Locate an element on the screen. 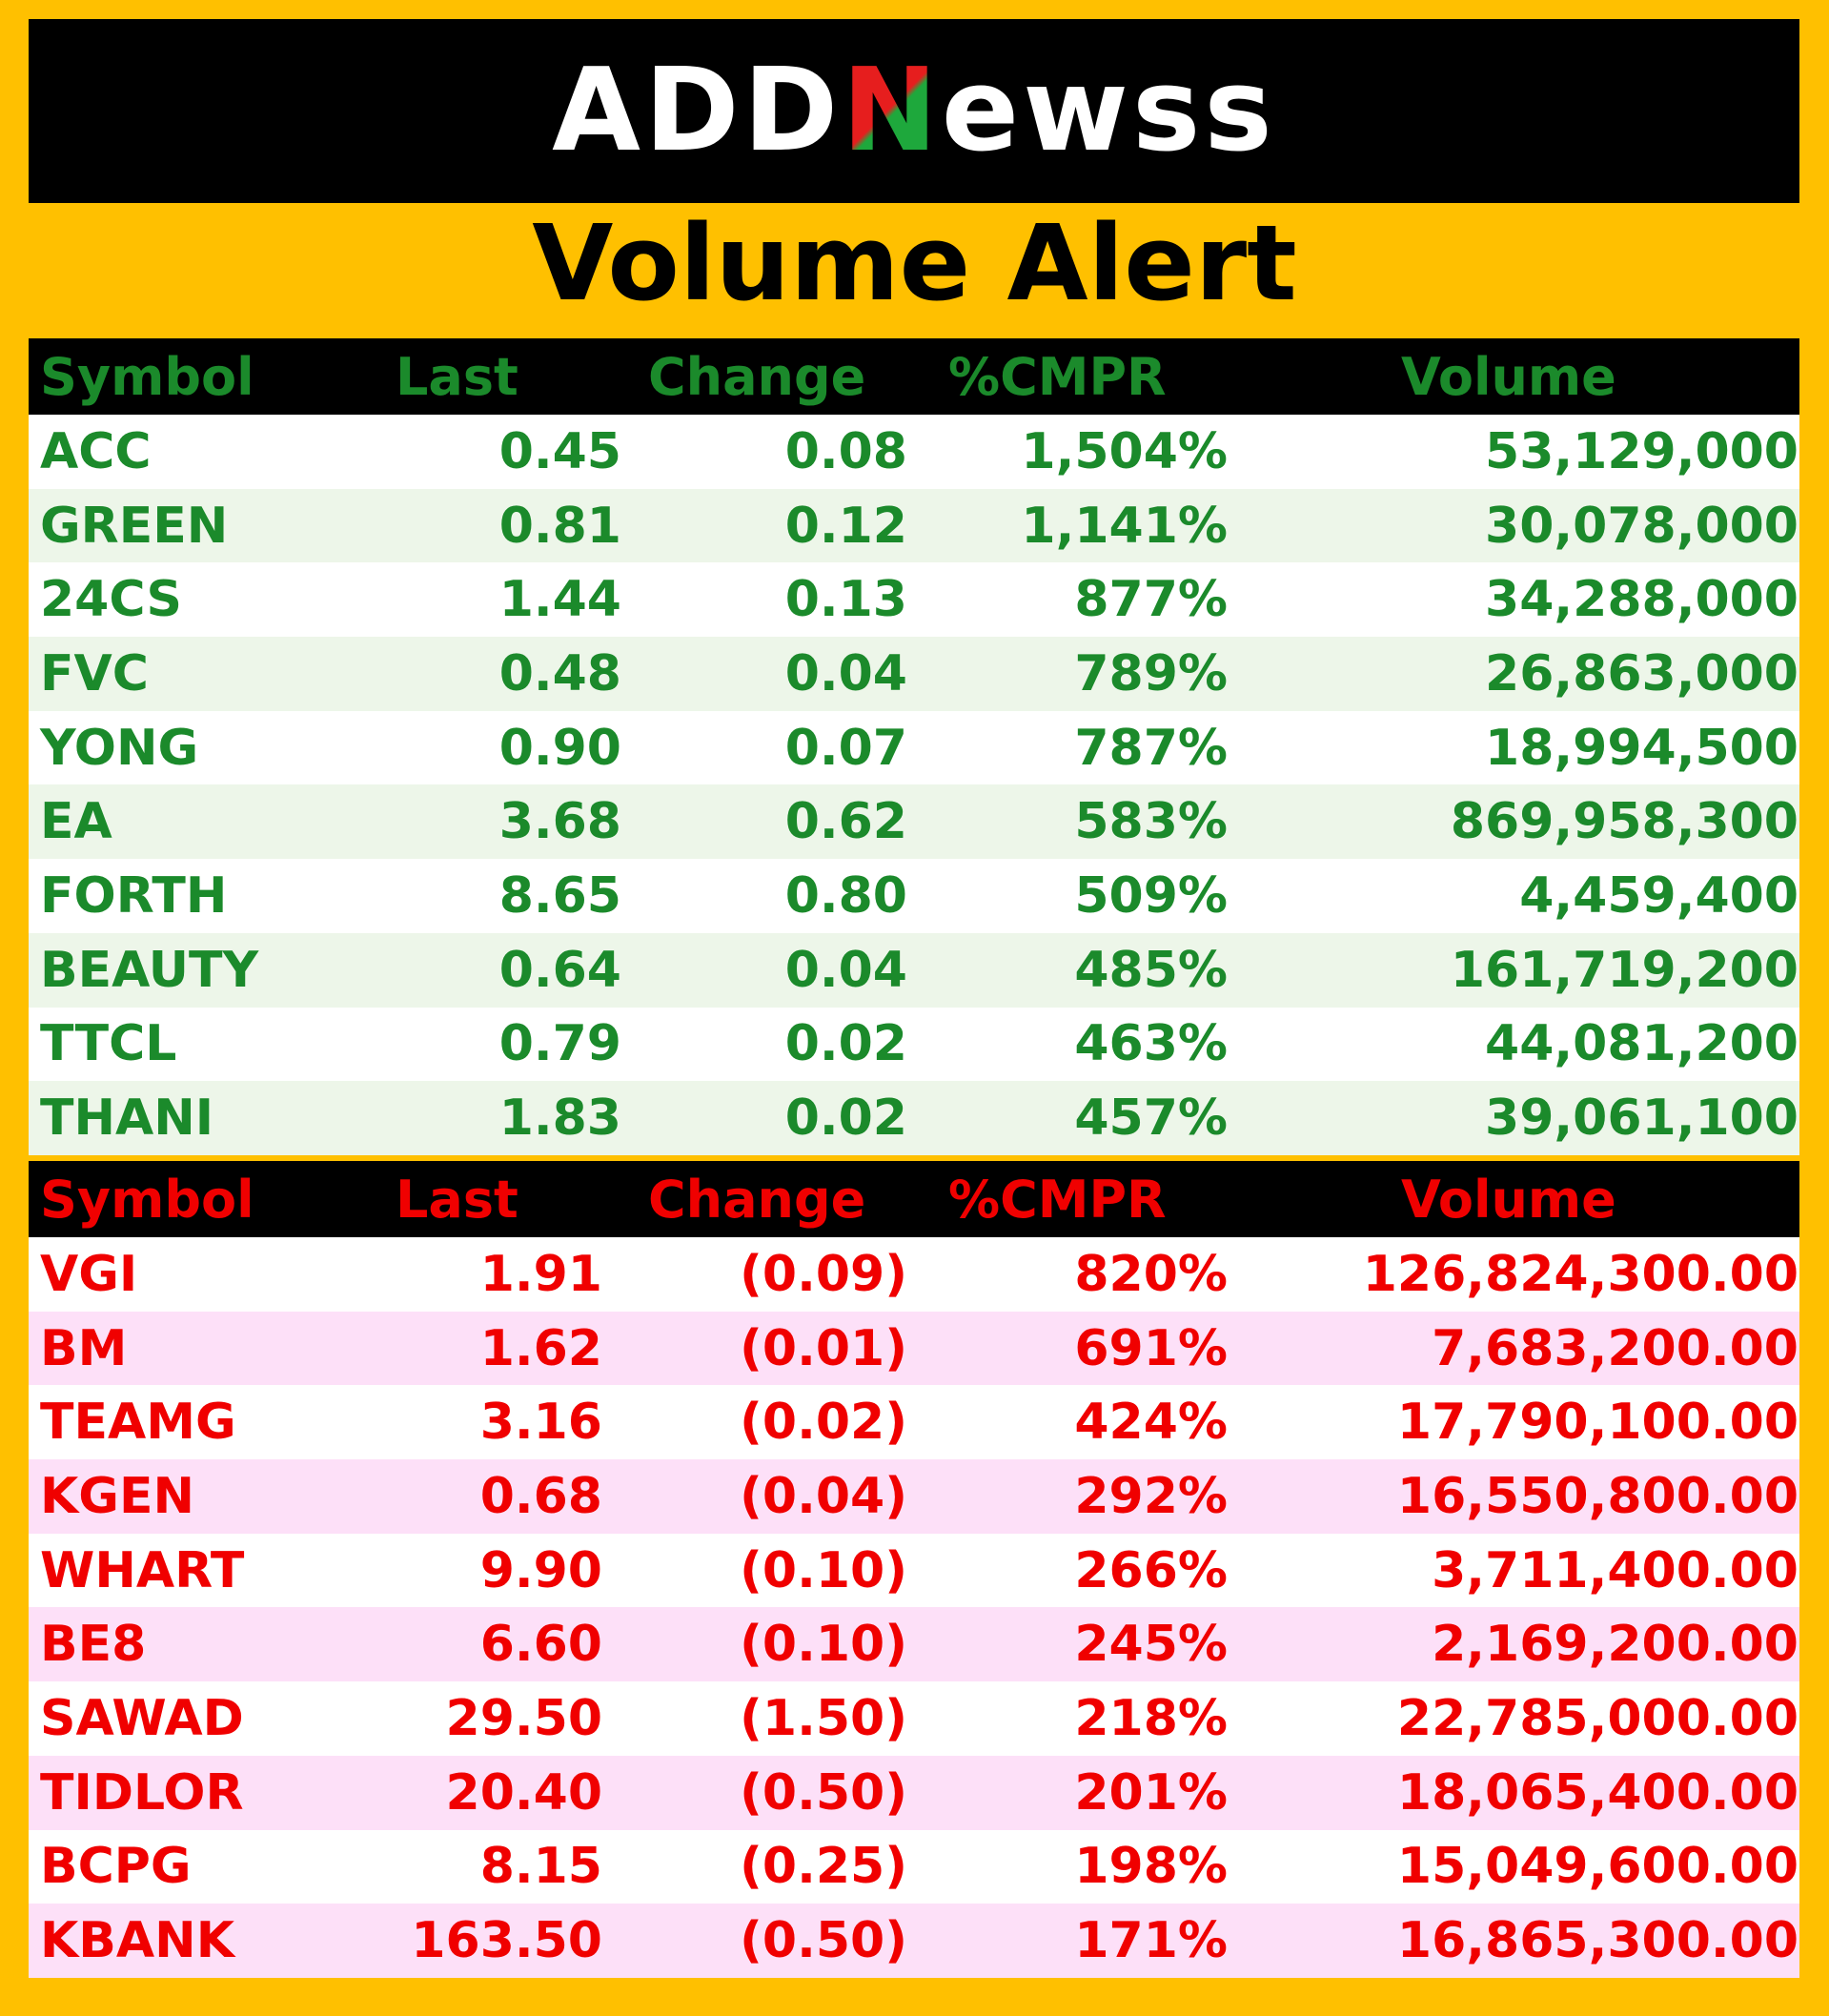  table-row: GREEN 0.81 0.12 1,141% 30,078,000 is located at coordinates (914, 525).